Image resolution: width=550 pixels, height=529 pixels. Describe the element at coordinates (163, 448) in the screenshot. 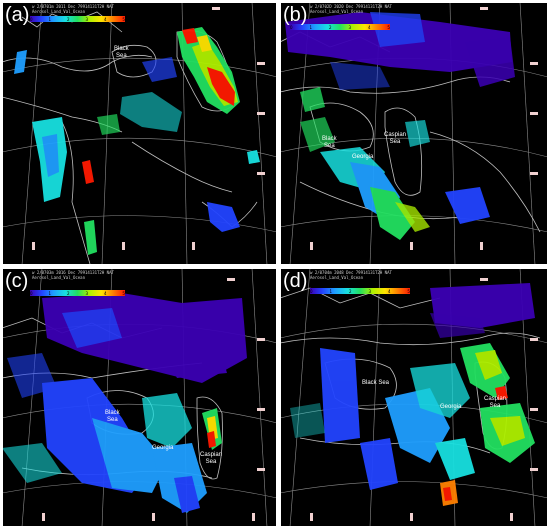

I see `country-label-georgia-c: Georgia` at that location.